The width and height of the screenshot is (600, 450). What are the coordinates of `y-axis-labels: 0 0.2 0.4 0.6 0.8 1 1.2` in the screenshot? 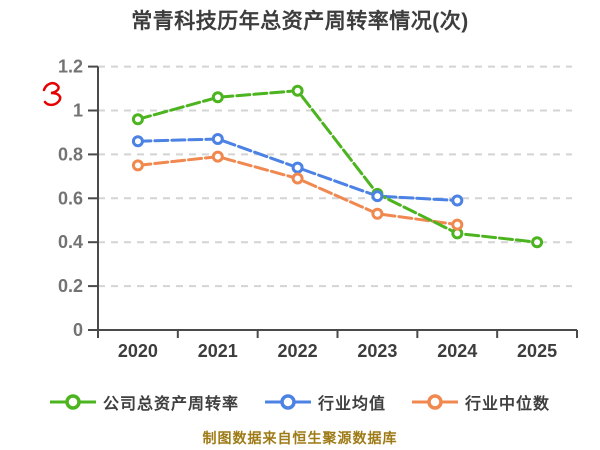 It's located at (70, 198).